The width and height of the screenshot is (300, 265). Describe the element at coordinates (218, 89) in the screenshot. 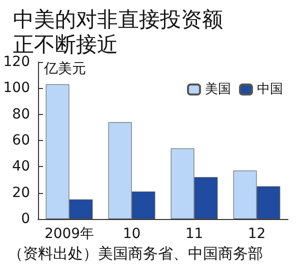

I see `legend-label: 美国` at that location.